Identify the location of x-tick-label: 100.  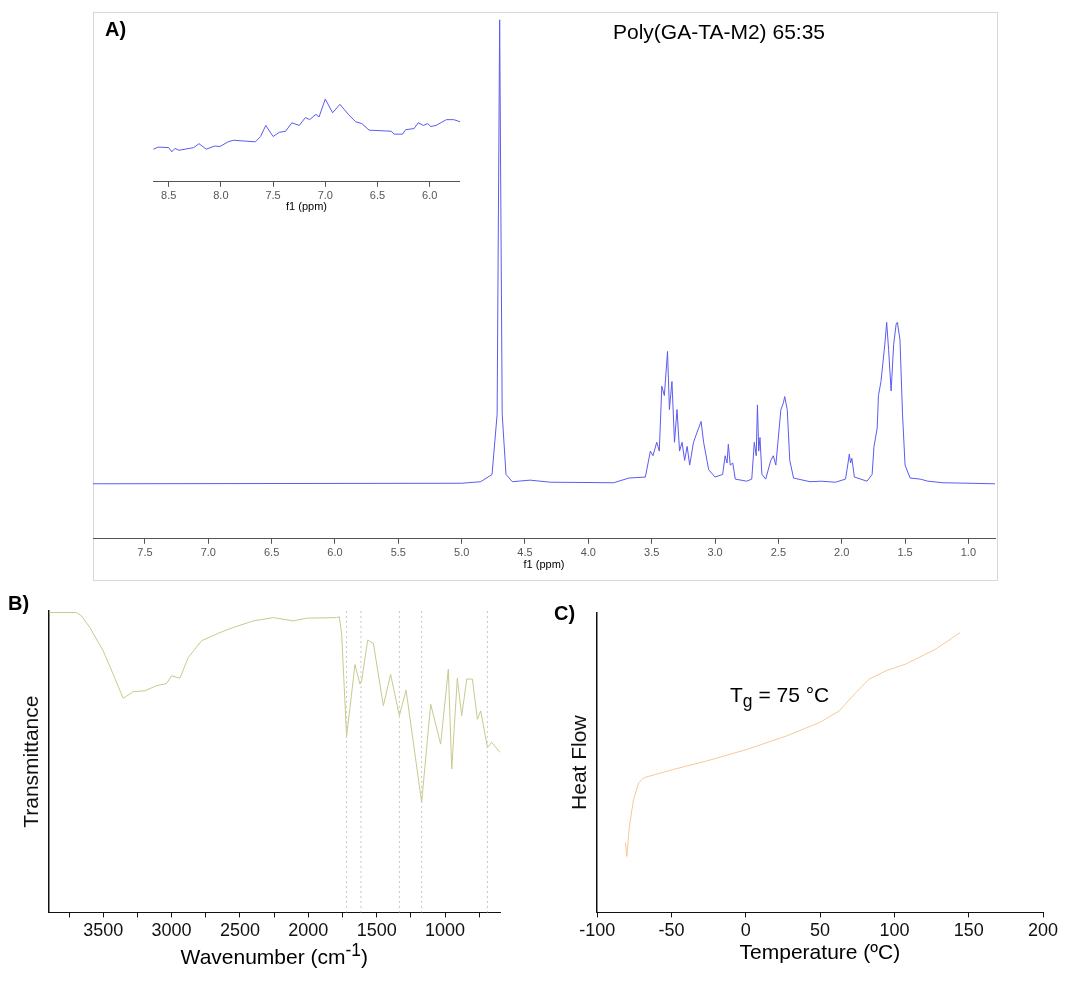
(894, 930).